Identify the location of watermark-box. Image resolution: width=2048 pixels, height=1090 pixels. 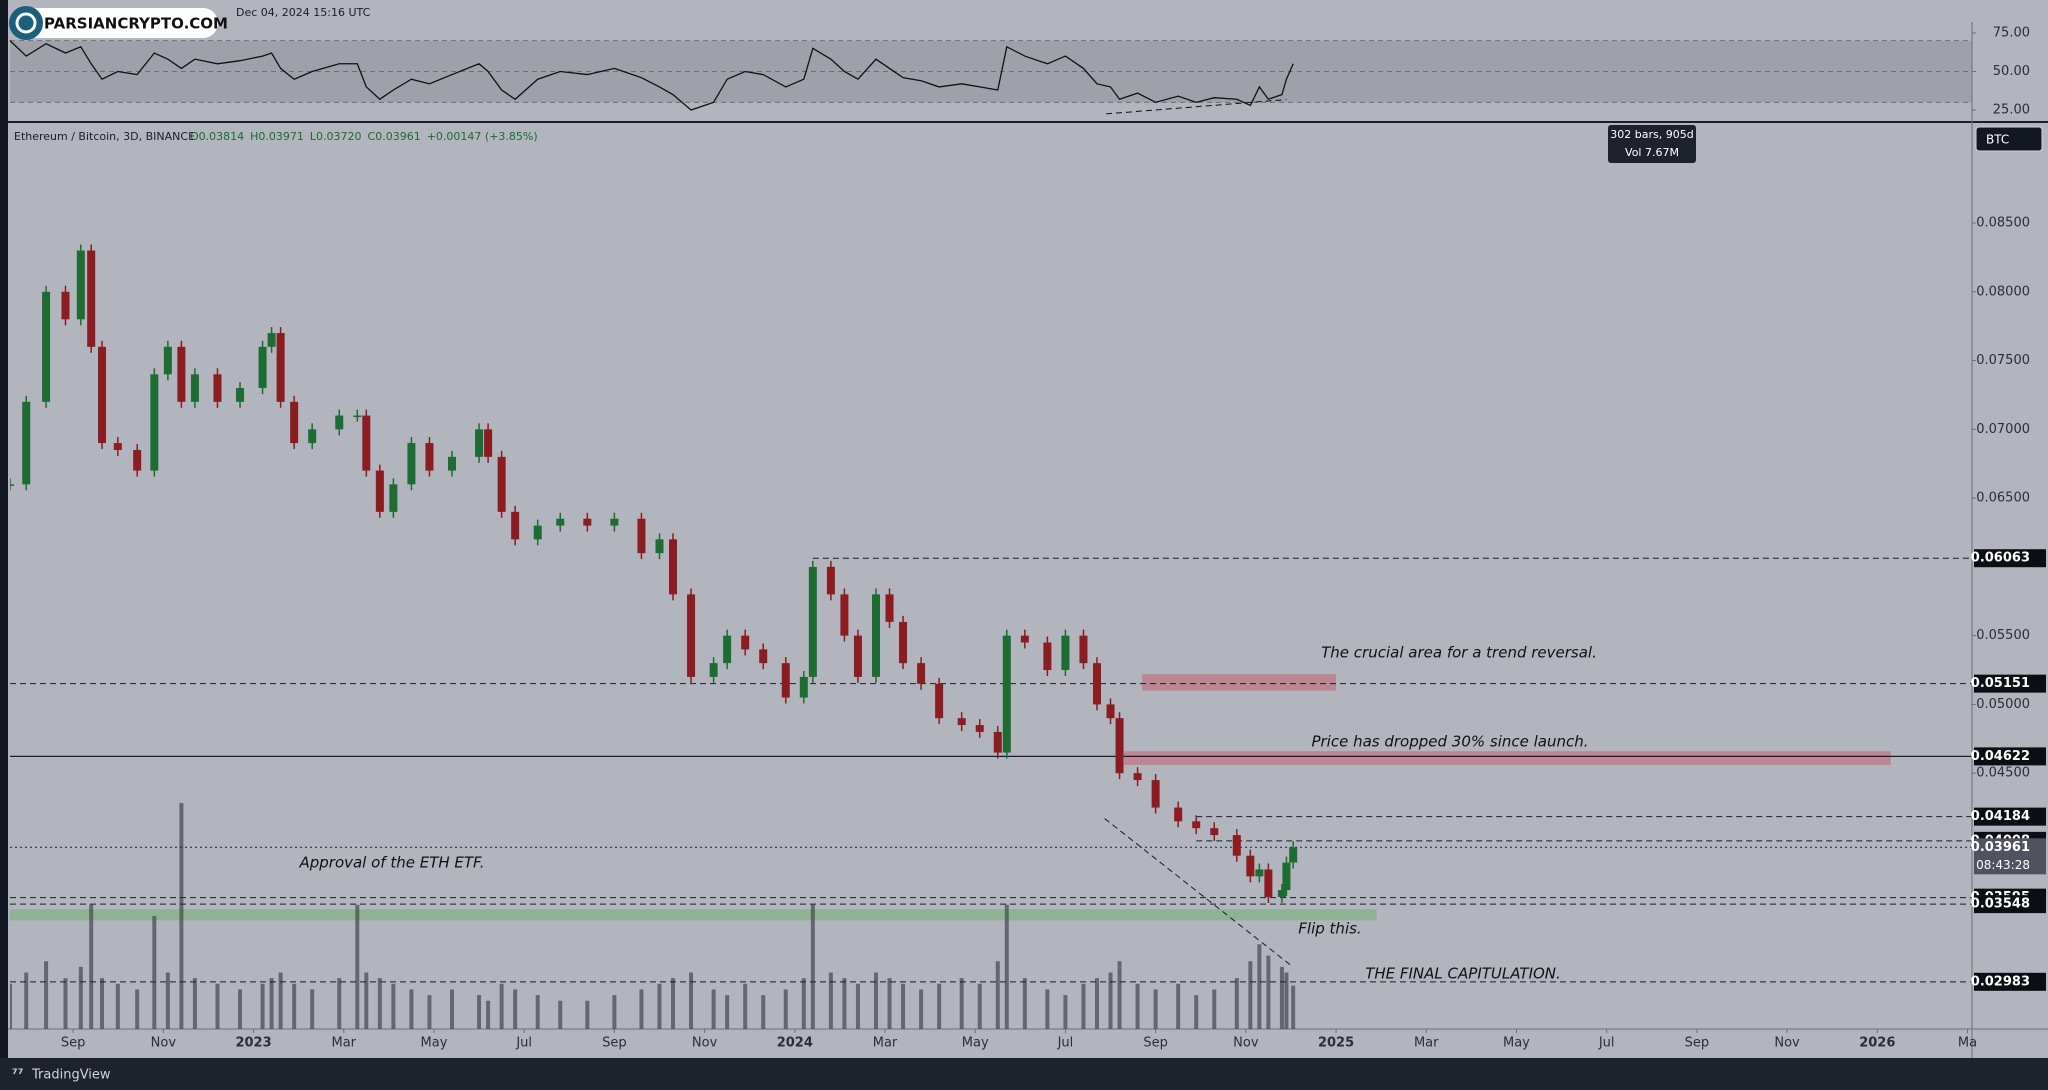
(120, 23).